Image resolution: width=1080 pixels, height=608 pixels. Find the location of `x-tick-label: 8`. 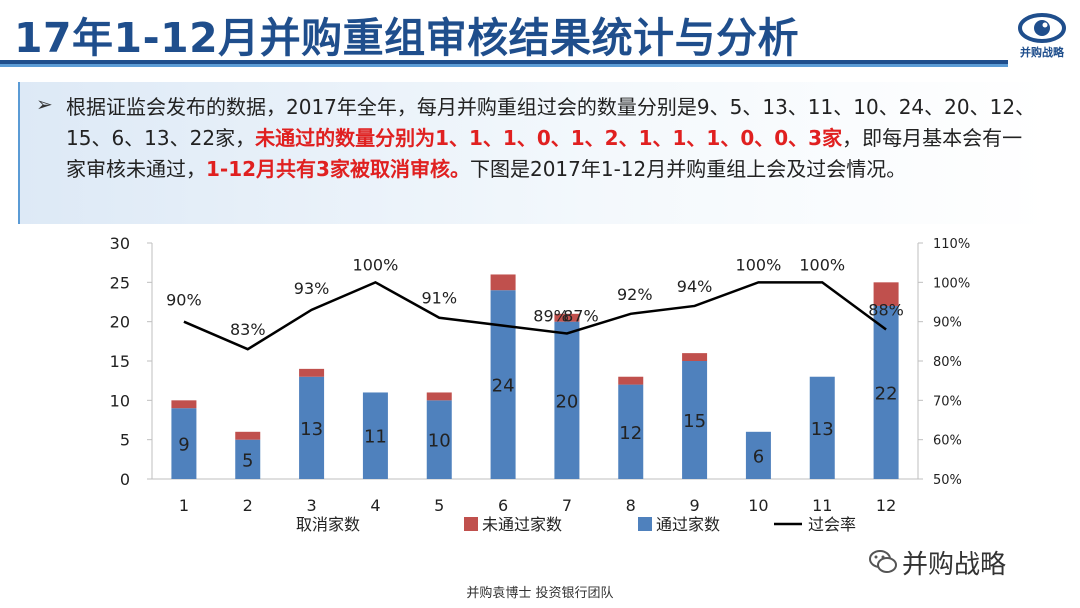

x-tick-label: 8 is located at coordinates (631, 505).